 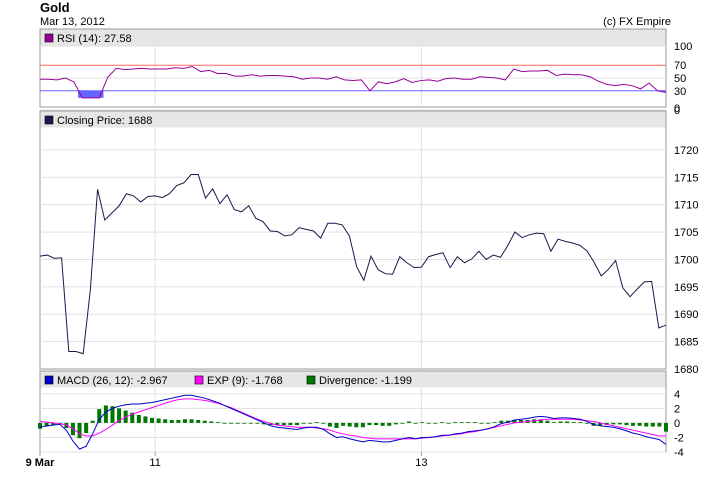 I want to click on exp-legend-label: EXP (9): -1.768, so click(x=245, y=381).